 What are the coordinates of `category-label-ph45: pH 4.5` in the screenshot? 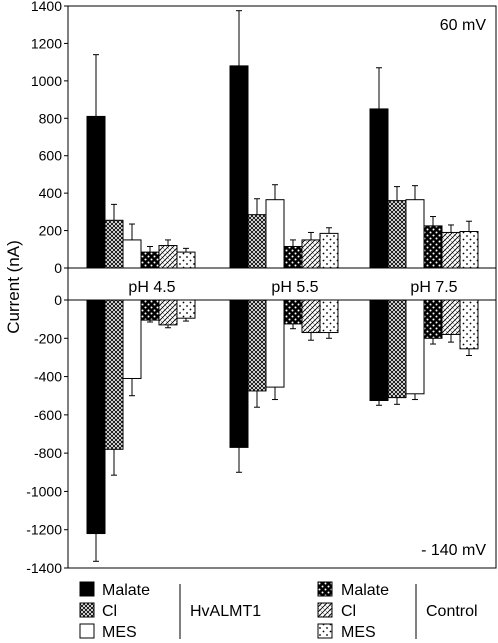 It's located at (151, 287).